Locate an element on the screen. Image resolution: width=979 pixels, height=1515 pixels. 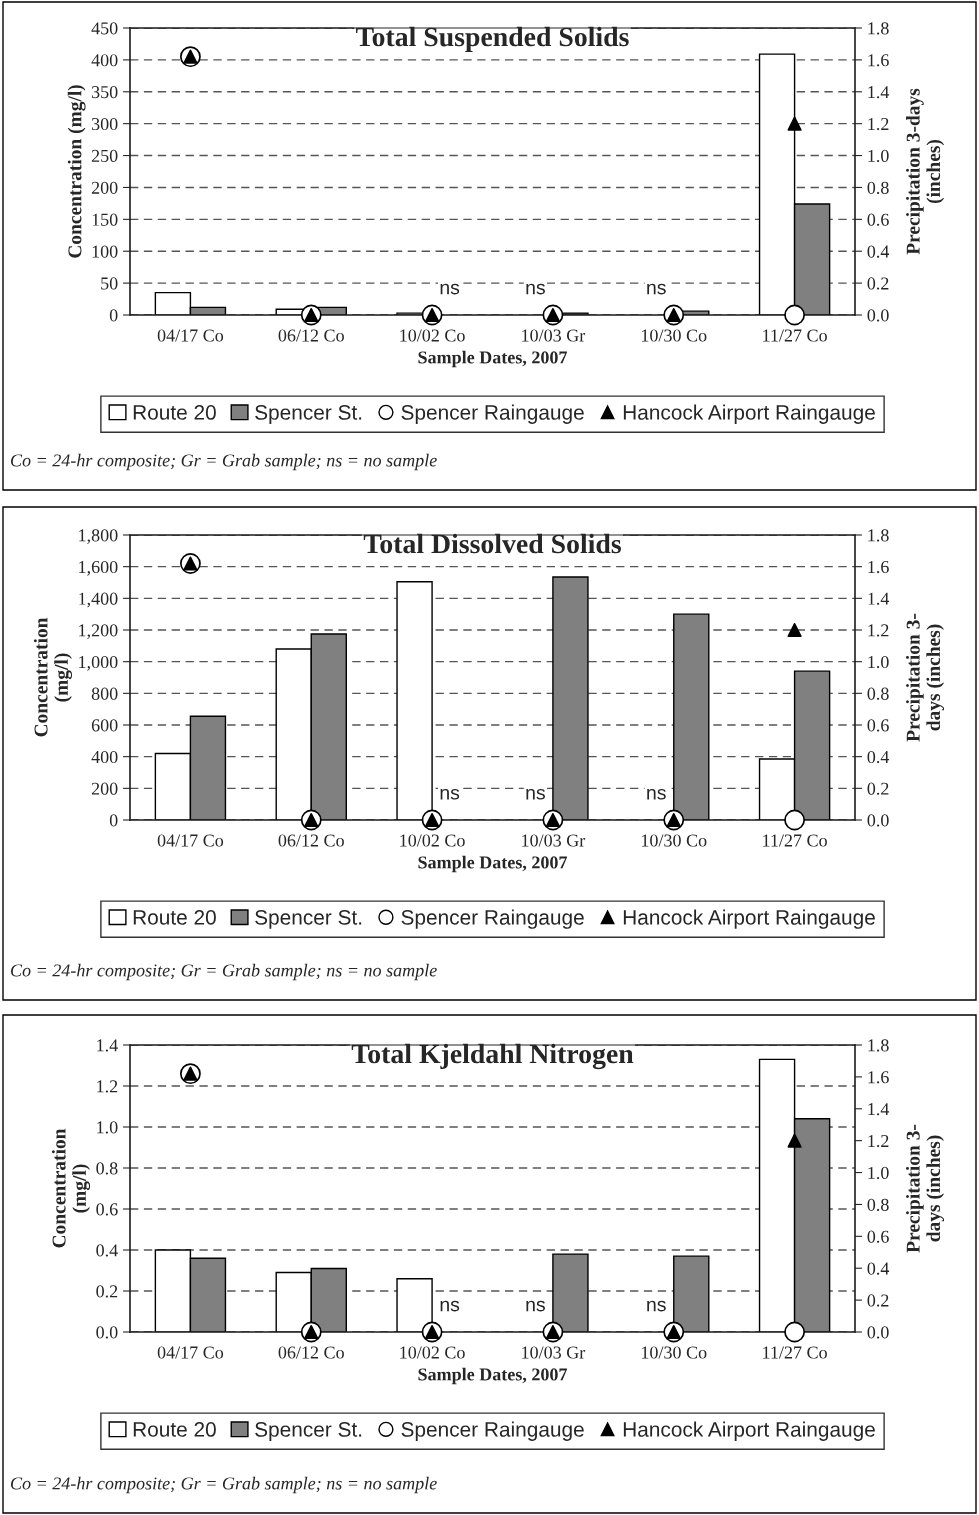
y-tick-label: 250 is located at coordinates (104, 155).